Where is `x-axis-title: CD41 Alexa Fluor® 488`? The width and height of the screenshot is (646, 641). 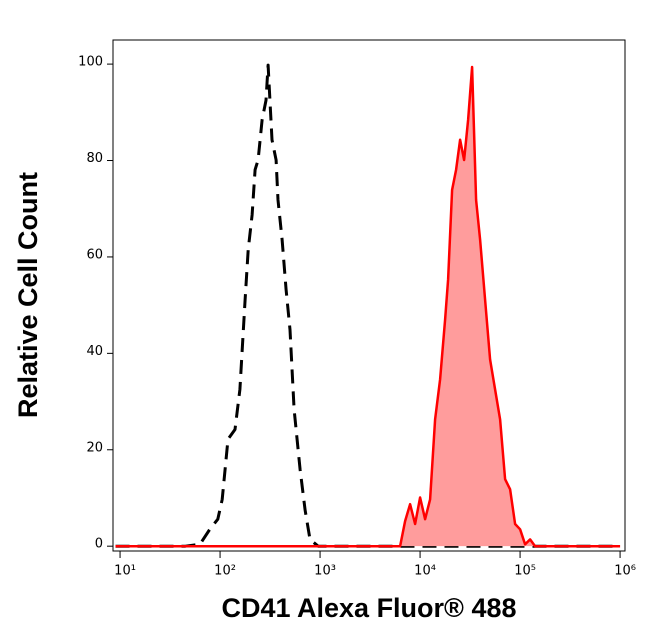
x-axis-title: CD41 Alexa Fluor® 488 is located at coordinates (368, 608).